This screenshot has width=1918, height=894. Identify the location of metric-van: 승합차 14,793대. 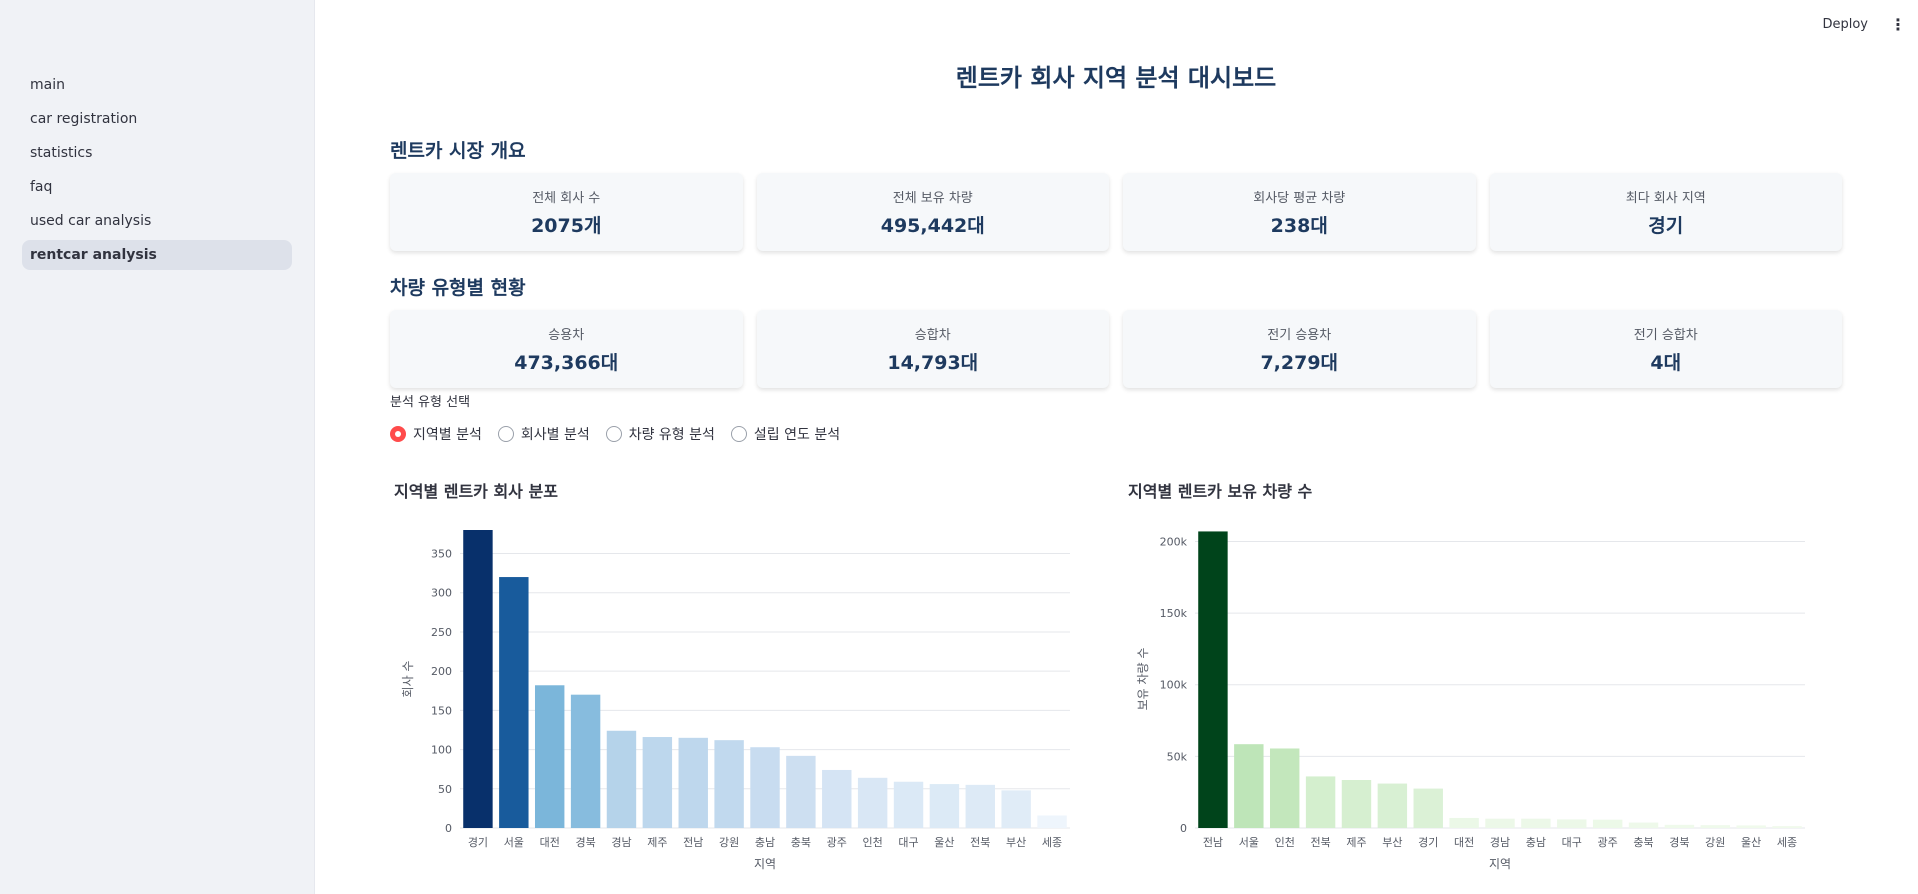
(932, 349).